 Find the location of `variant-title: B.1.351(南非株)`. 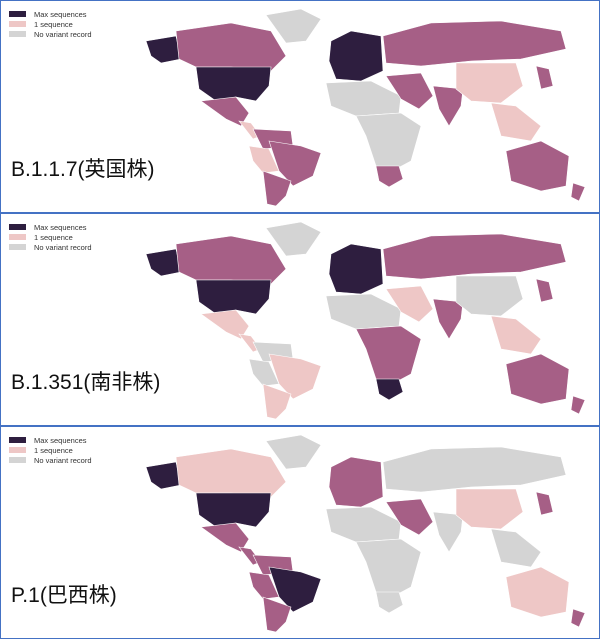

variant-title: B.1.351(南非株) is located at coordinates (86, 382).